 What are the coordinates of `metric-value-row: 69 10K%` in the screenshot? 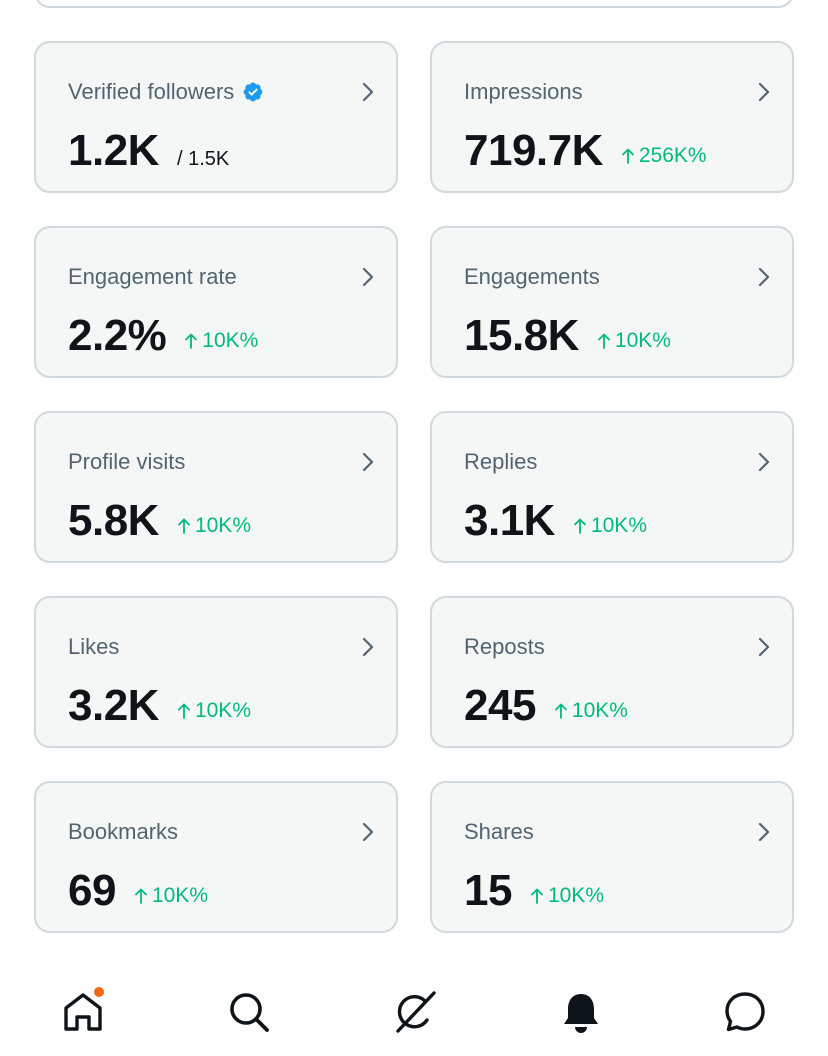 It's located at (138, 891).